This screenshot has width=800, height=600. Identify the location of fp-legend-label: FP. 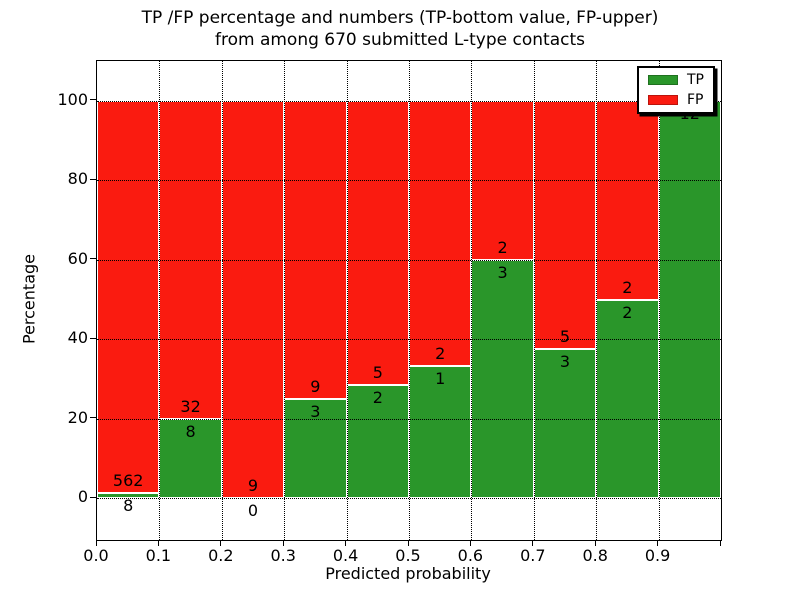
(695, 100).